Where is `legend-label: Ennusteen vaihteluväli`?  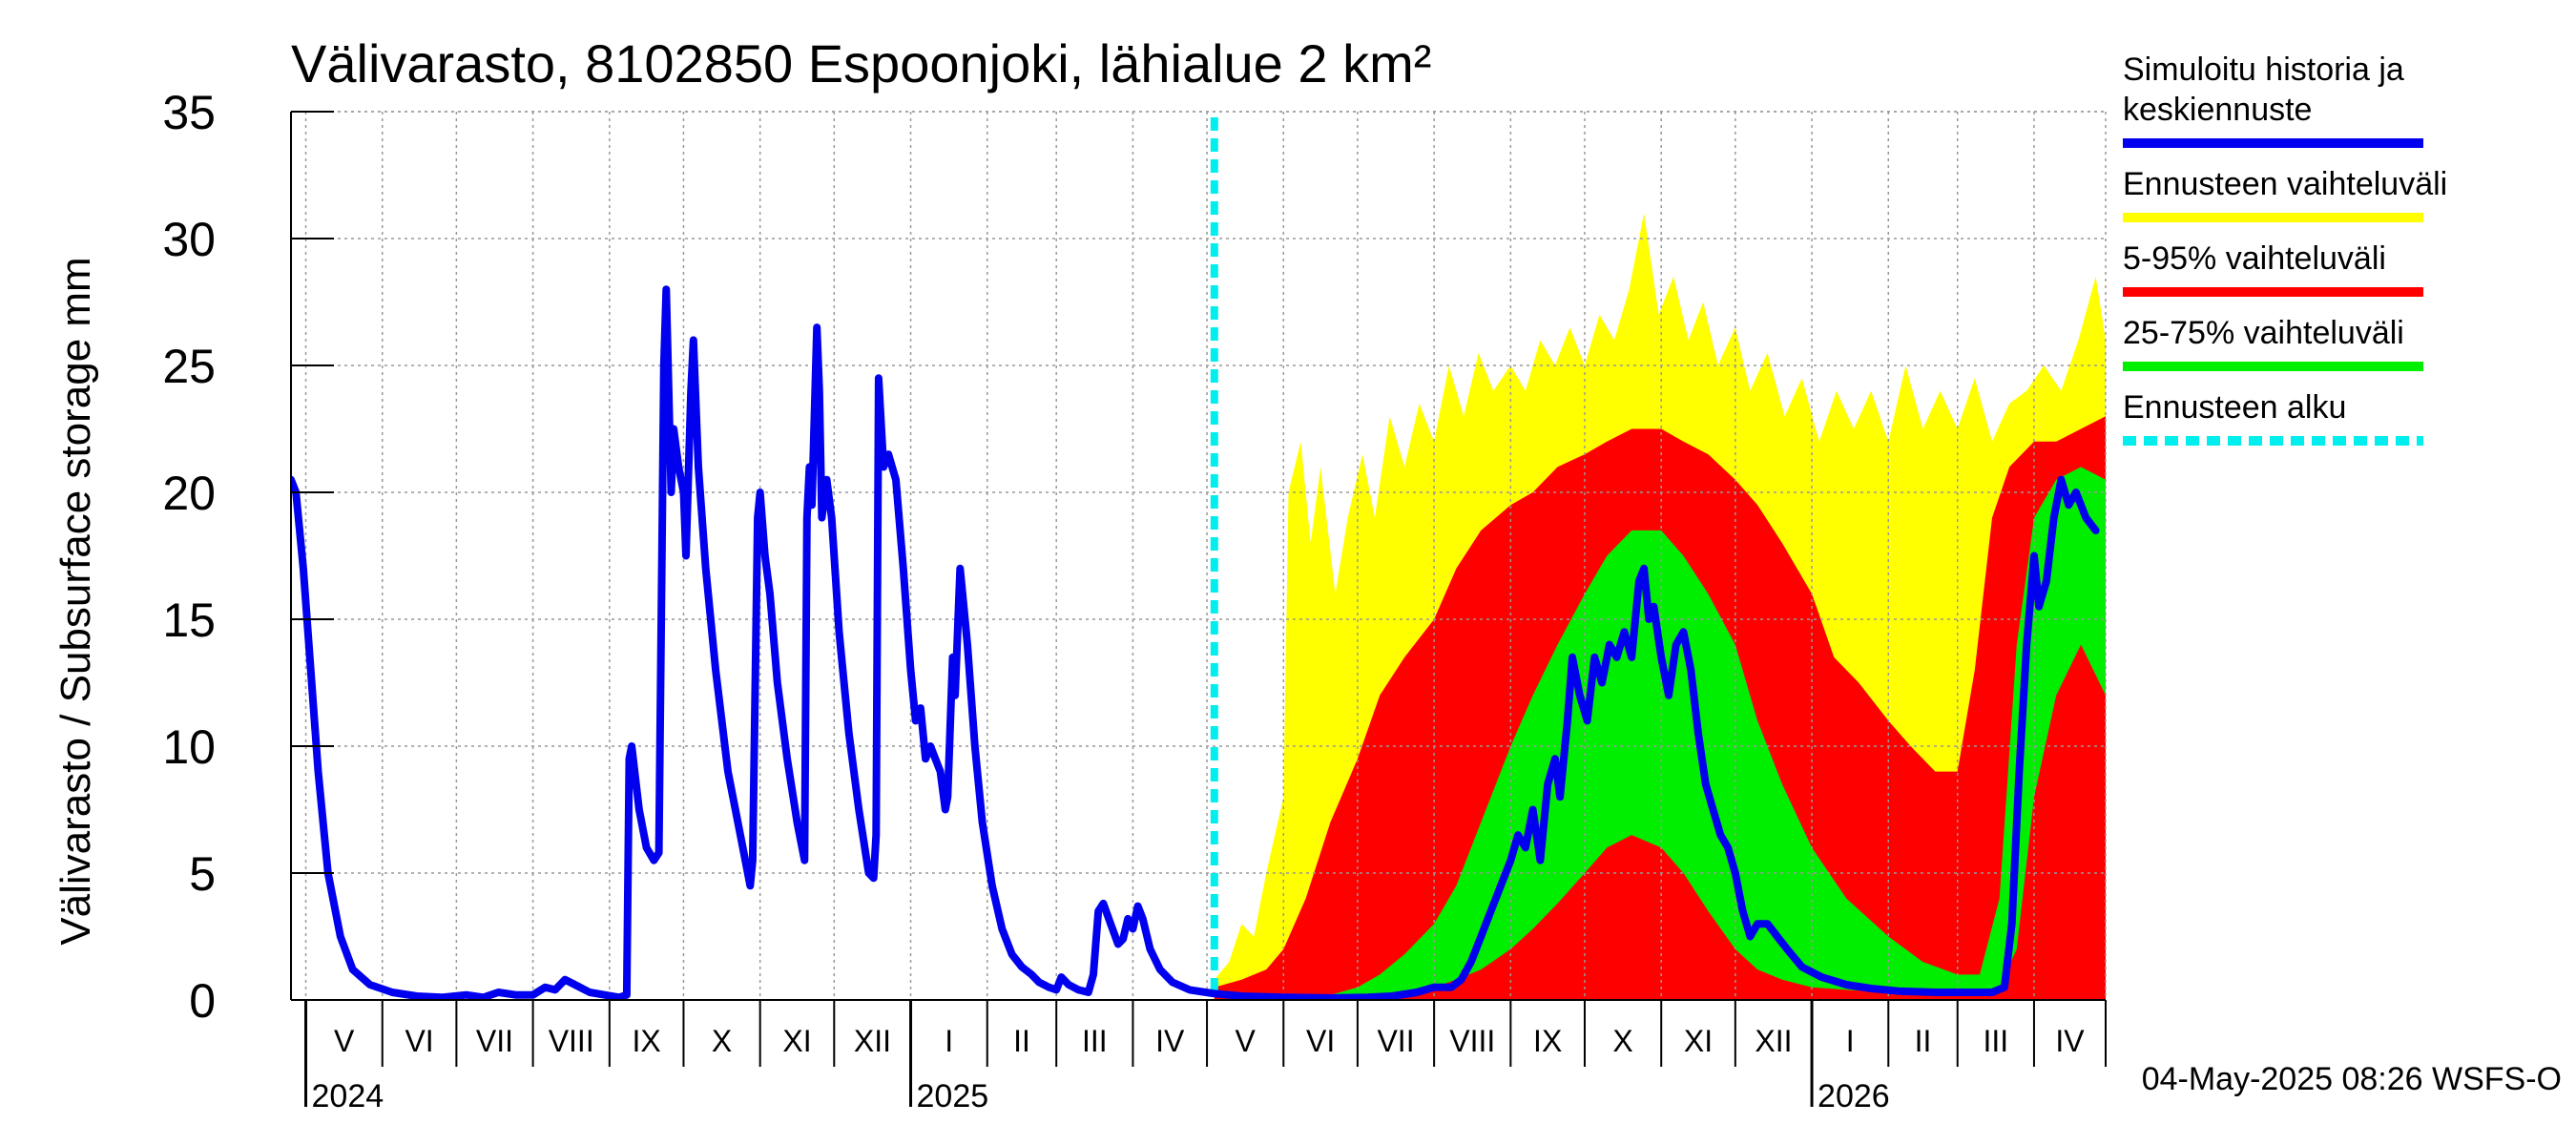
legend-label: Ennusteen vaihteluväli is located at coordinates (2285, 184).